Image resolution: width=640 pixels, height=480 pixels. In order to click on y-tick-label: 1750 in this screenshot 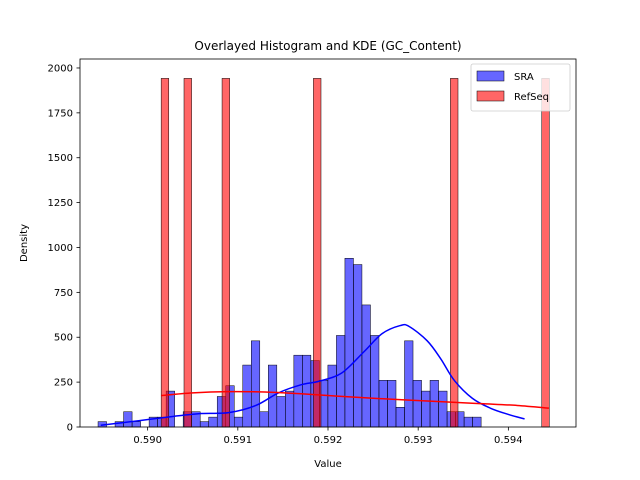, I will do `click(60, 113)`.